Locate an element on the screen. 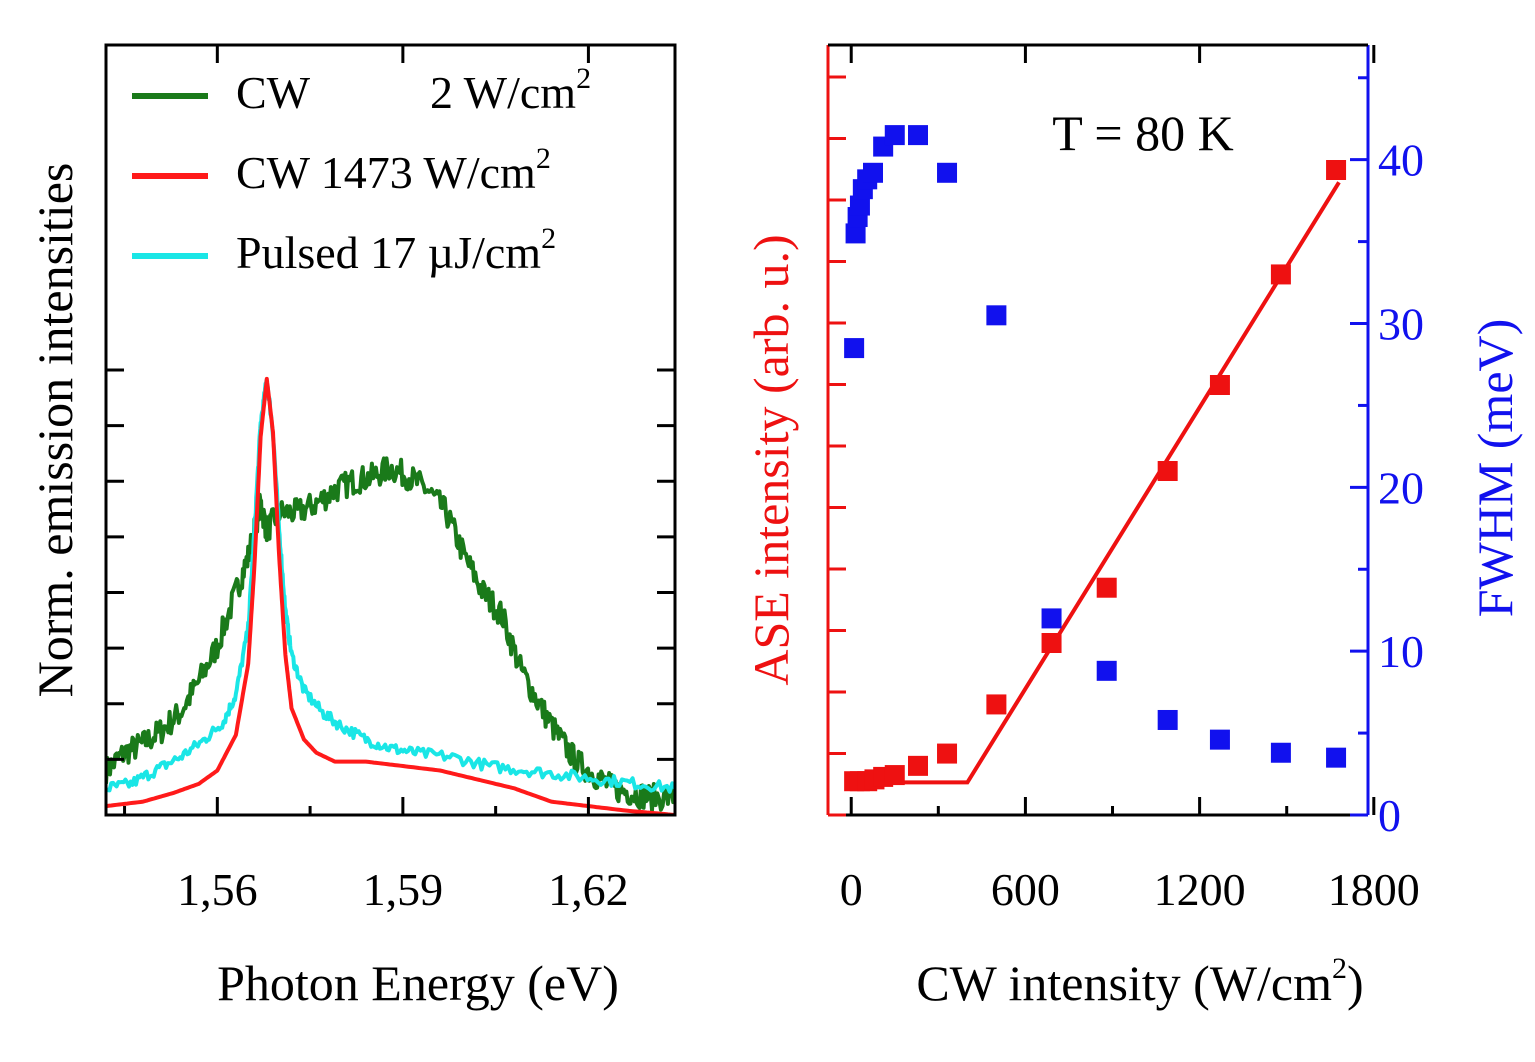 The height and width of the screenshot is (1062, 1535). left-x-axis-title: Photon Energy (eV) is located at coordinates (418, 983).